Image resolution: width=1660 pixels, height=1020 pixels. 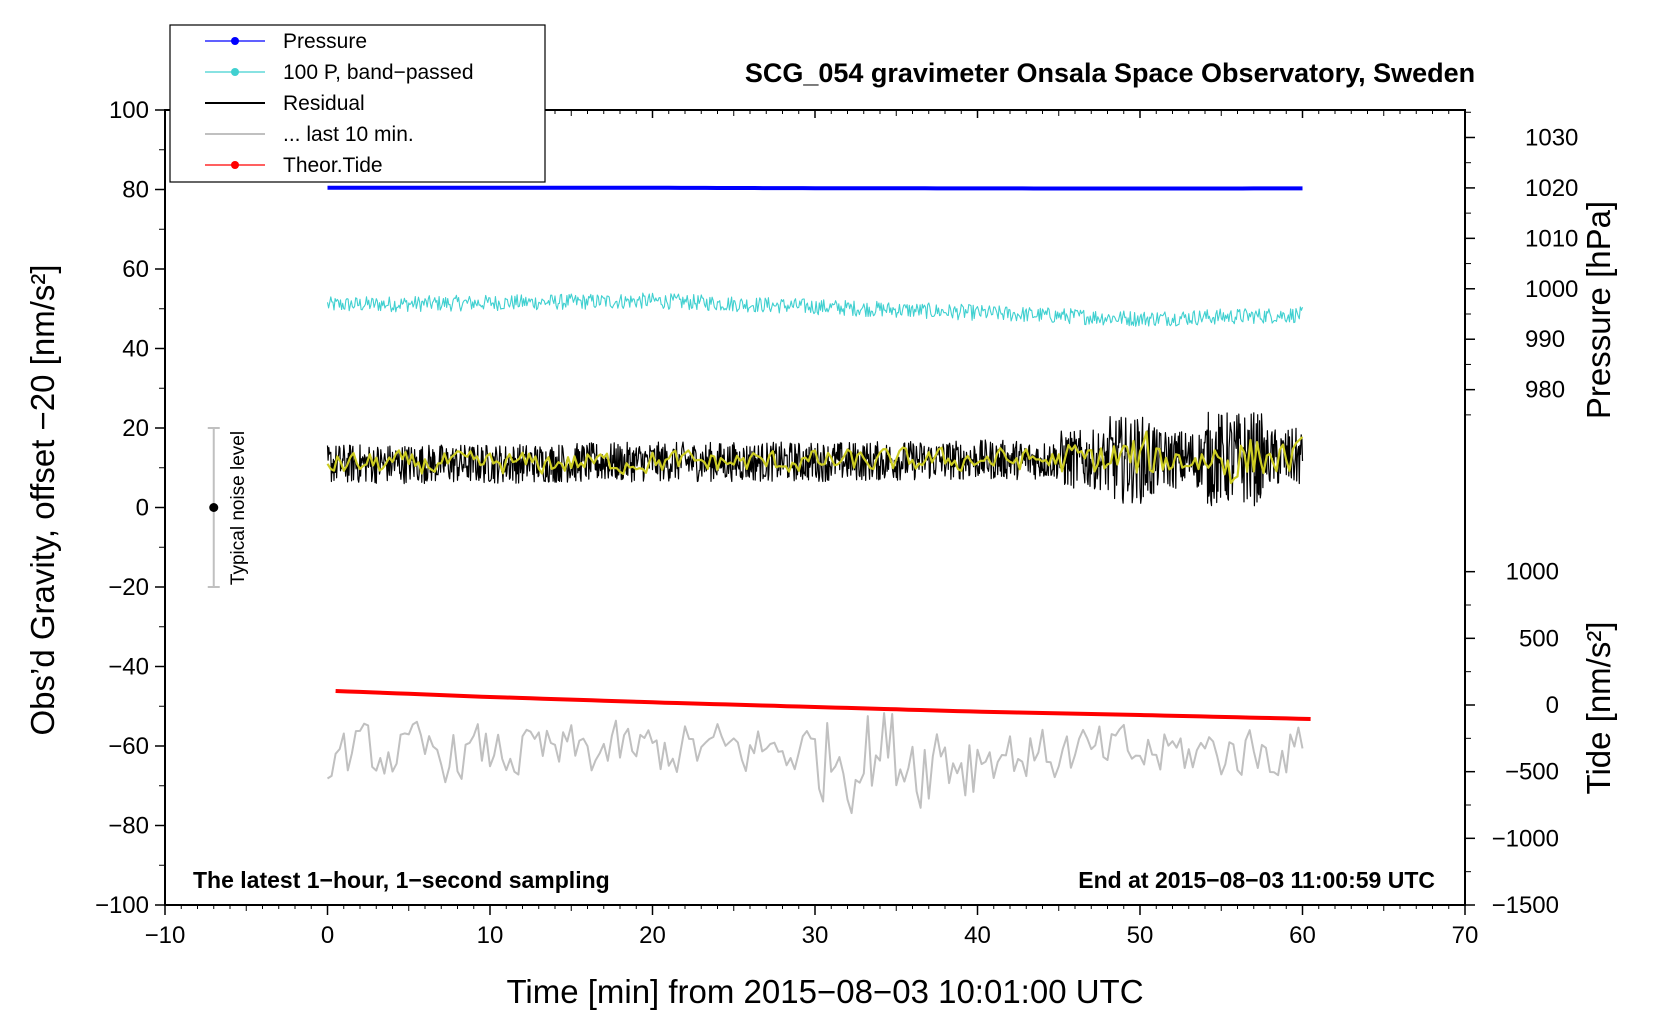 What do you see at coordinates (135, 190) in the screenshot?
I see `y-tick-label: 80` at bounding box center [135, 190].